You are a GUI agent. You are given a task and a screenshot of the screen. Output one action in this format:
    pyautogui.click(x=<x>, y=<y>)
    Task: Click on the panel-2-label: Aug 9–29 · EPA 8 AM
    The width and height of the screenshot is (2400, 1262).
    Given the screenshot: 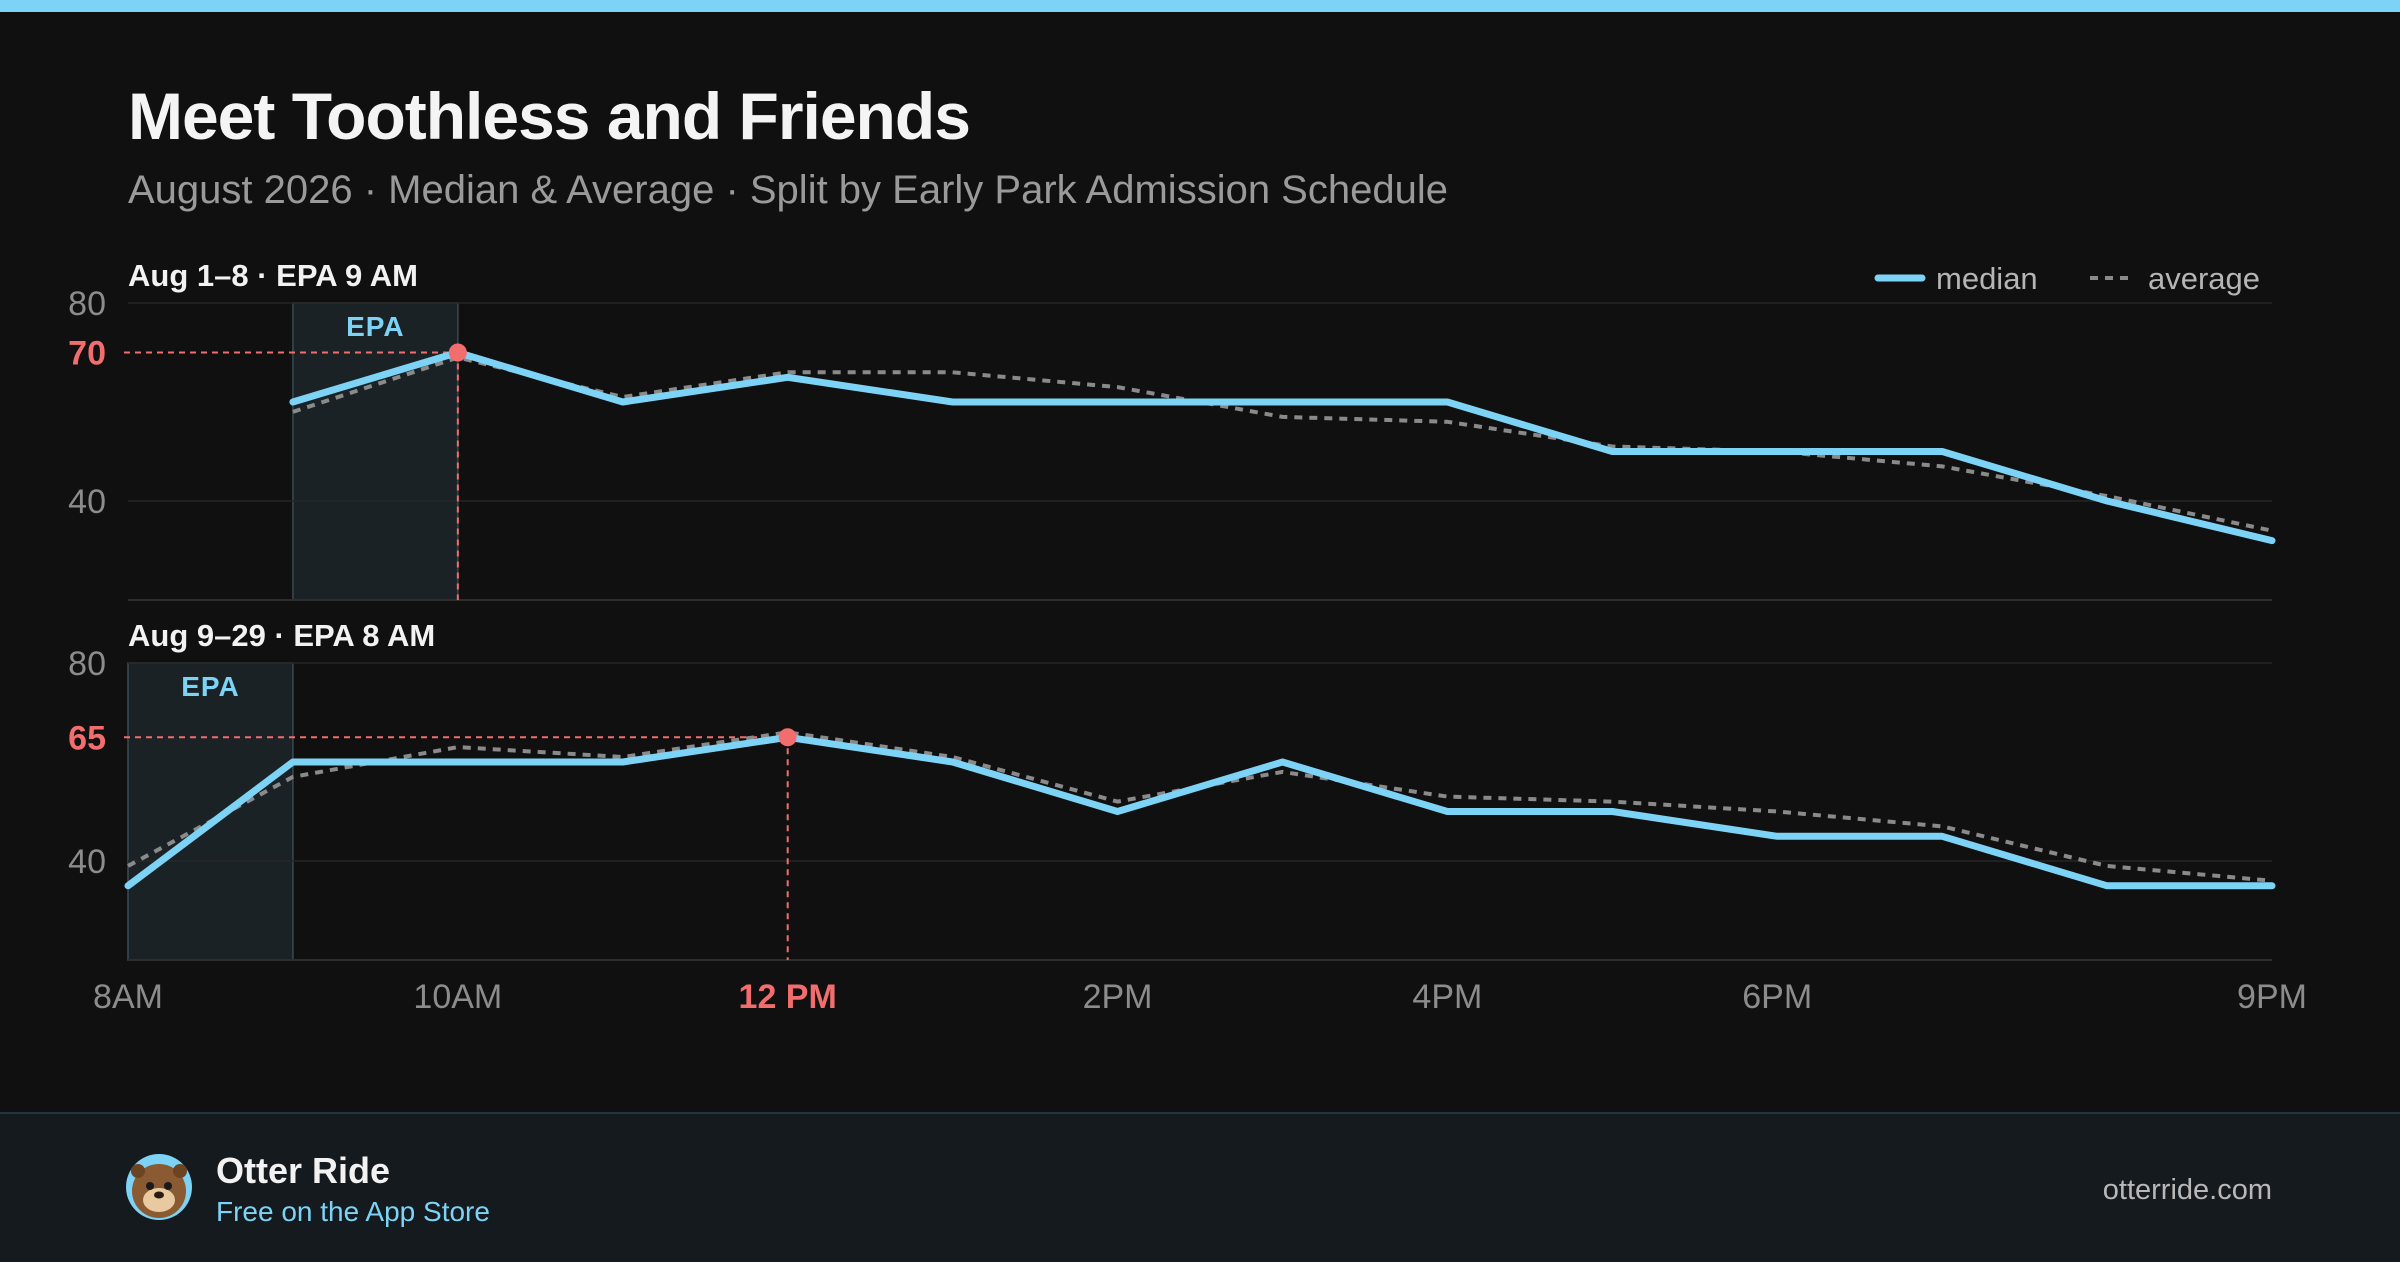 What is the action you would take?
    pyautogui.click(x=281, y=635)
    